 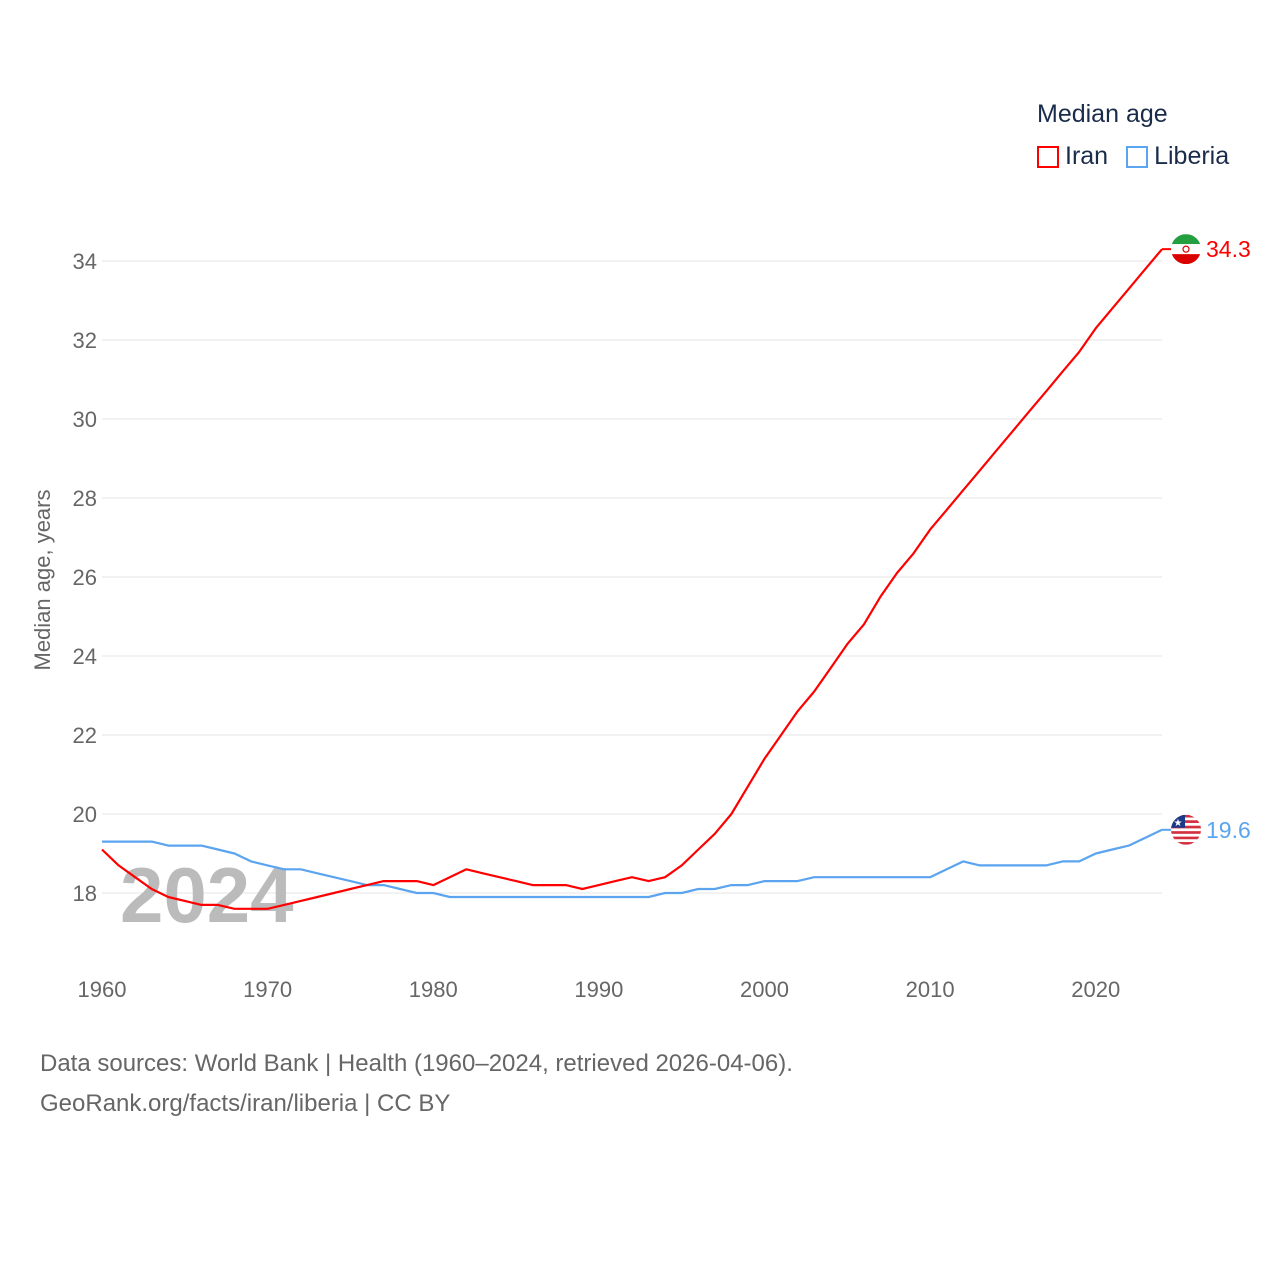 I want to click on legend-item-liberia: Liberia, so click(x=1177, y=156).